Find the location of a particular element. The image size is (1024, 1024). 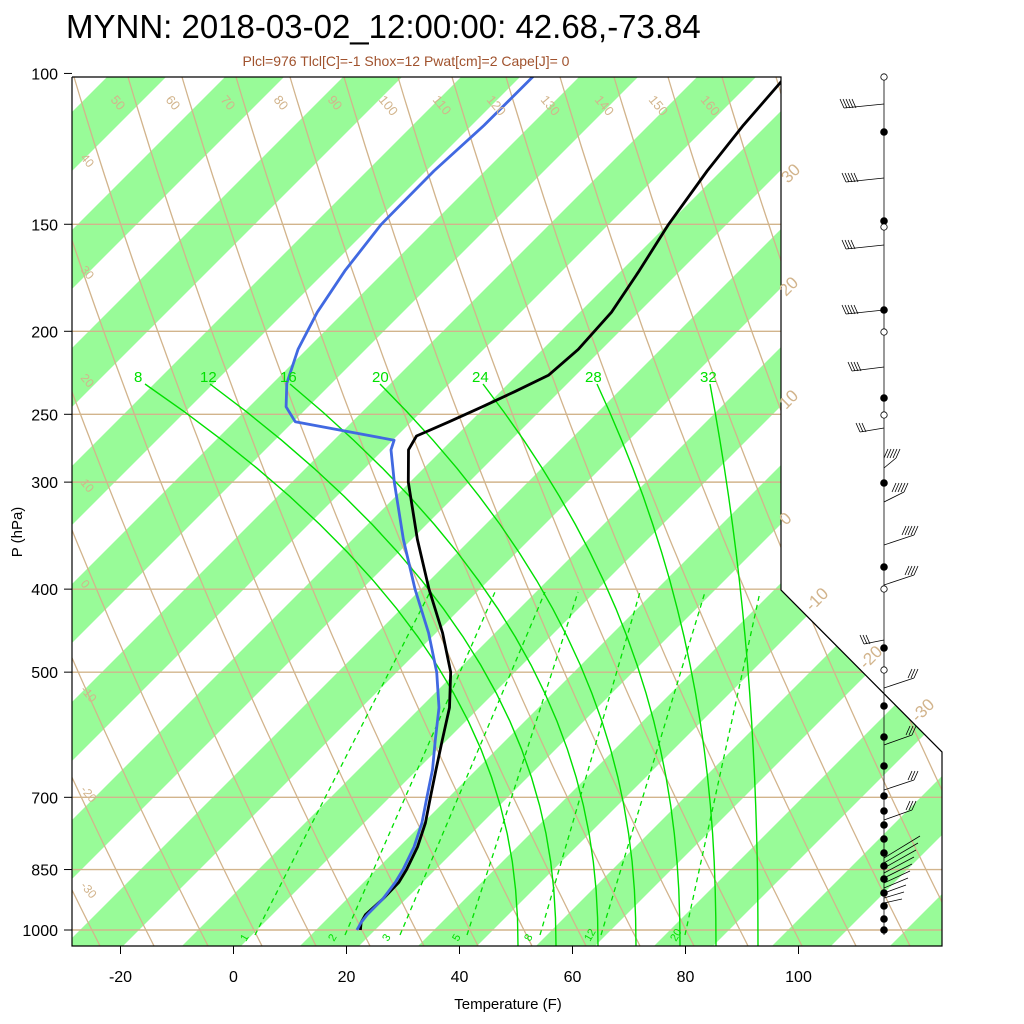

x-tick-label: 80 is located at coordinates (686, 977).